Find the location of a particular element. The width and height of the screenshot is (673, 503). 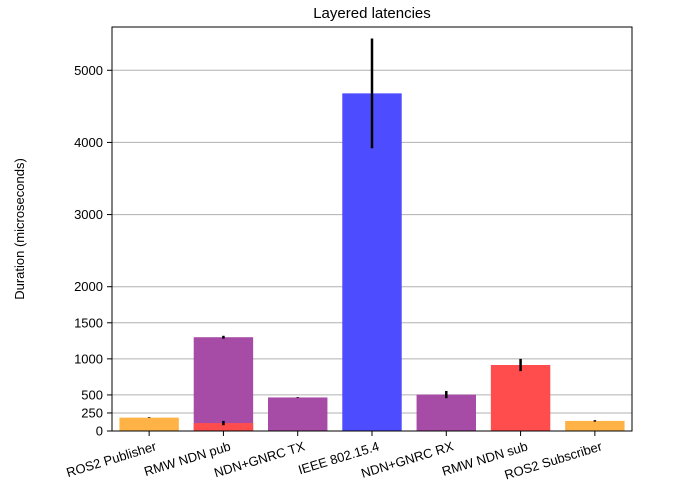

y-tick-label: 5000 is located at coordinates (88, 70).